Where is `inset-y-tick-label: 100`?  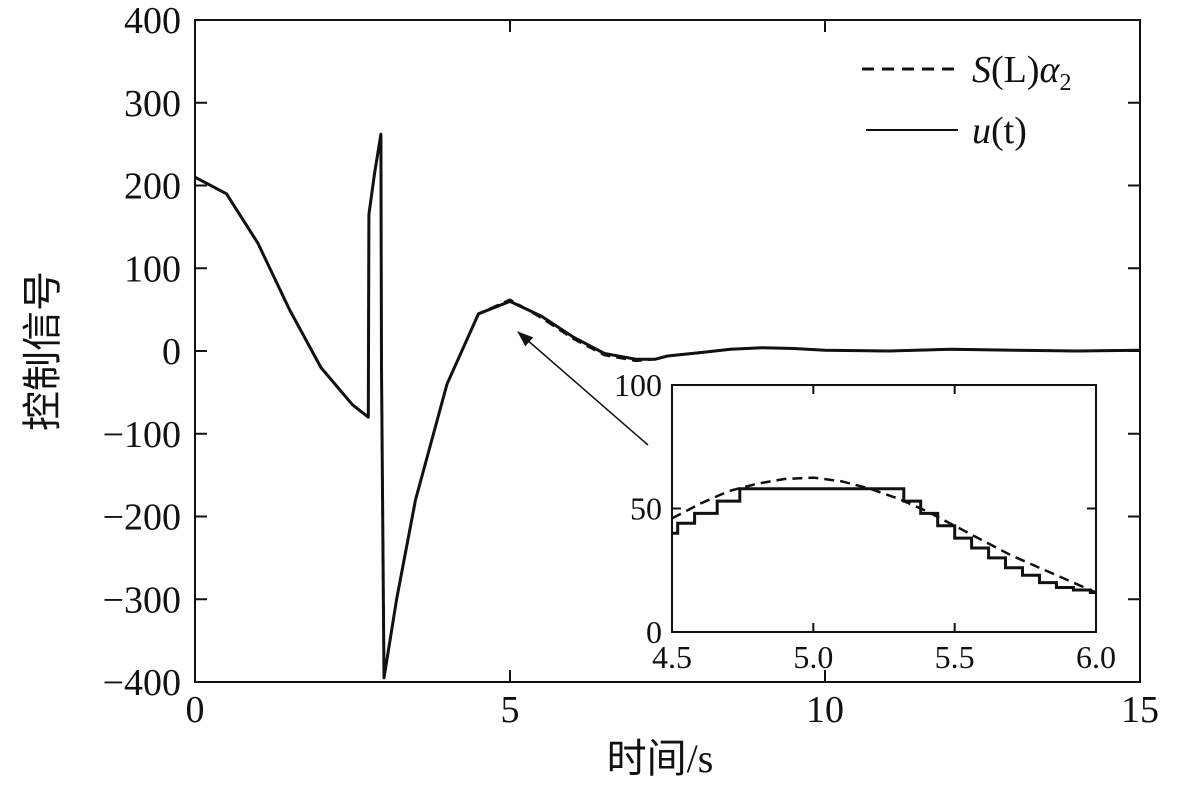 inset-y-tick-label: 100 is located at coordinates (638, 385).